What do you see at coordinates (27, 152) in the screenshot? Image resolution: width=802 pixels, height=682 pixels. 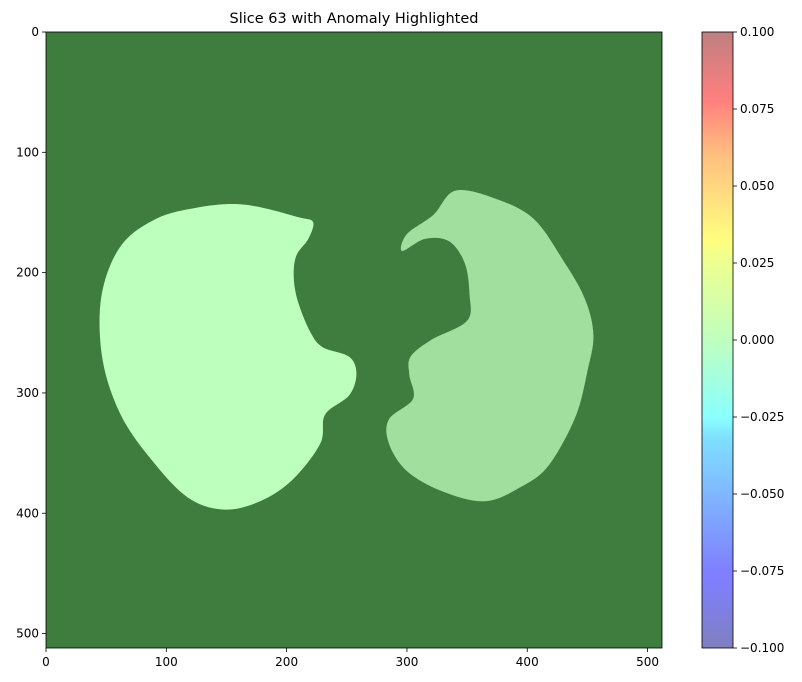 I see `y-tick-label: 100` at bounding box center [27, 152].